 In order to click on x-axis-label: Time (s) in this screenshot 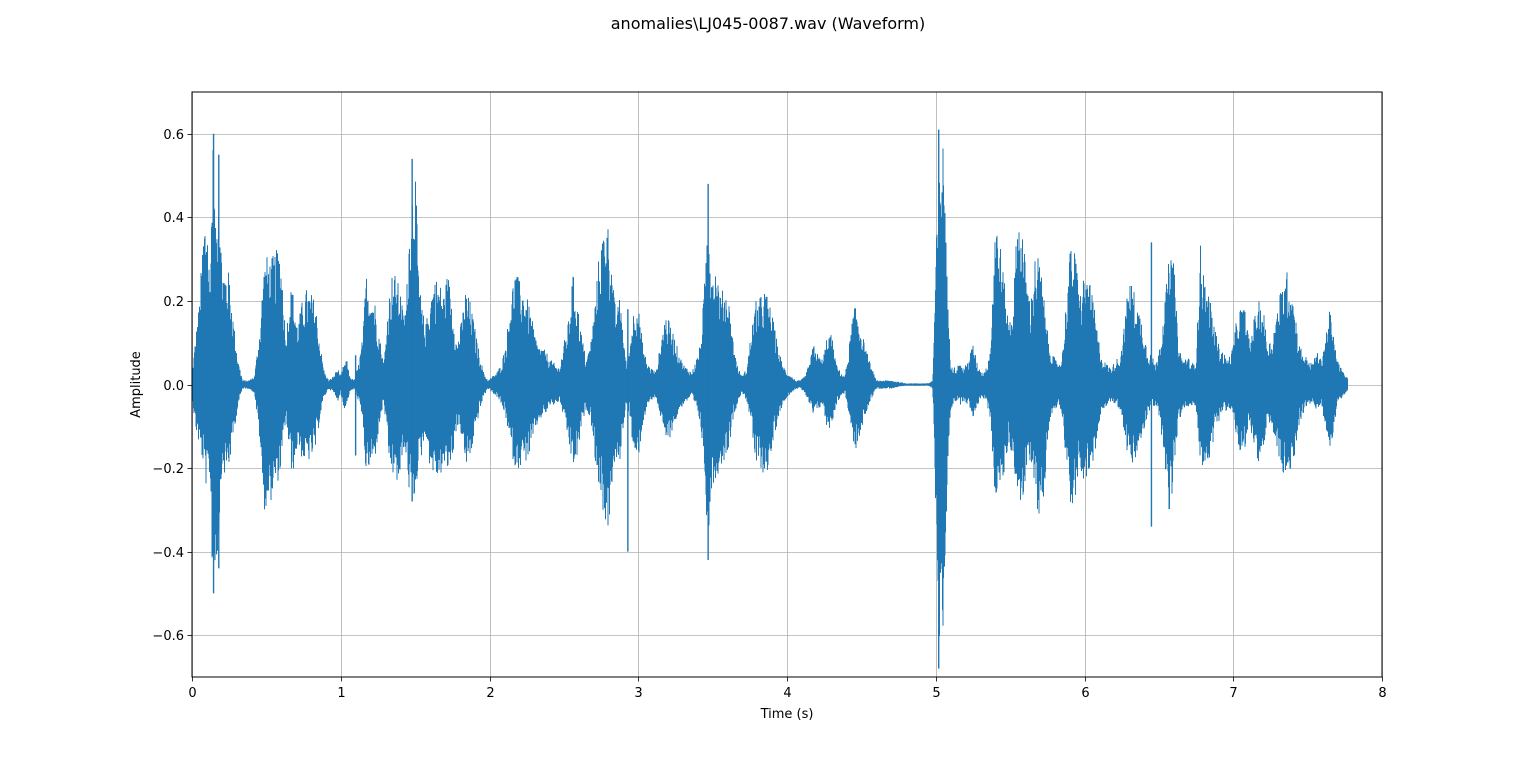, I will do `click(787, 714)`.